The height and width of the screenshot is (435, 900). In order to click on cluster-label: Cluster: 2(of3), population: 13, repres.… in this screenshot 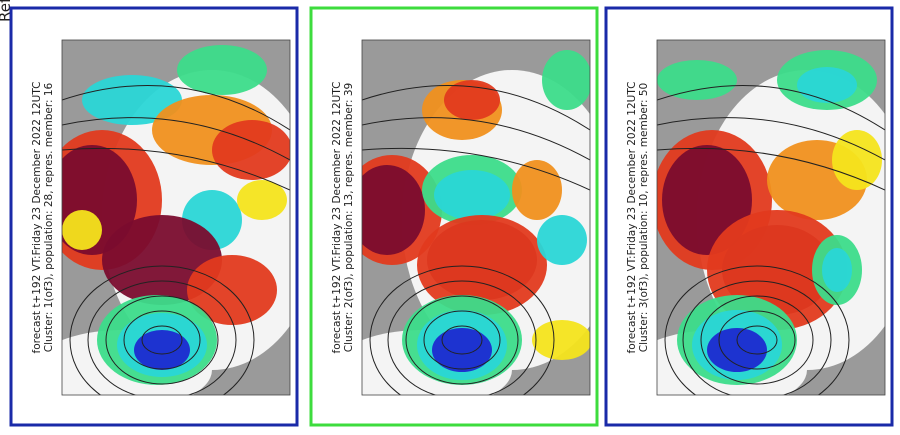, I will do `click(349, 217)`.